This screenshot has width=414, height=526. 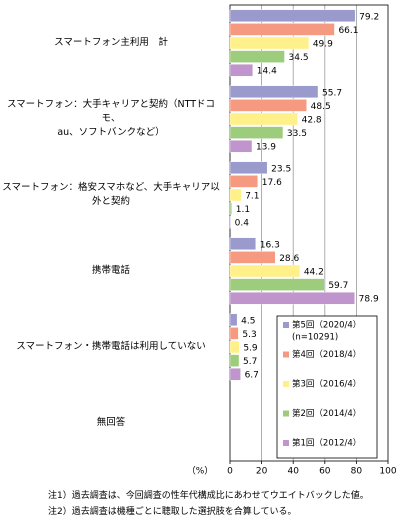 What do you see at coordinates (299, 58) in the screenshot?
I see `value-label: 34.5` at bounding box center [299, 58].